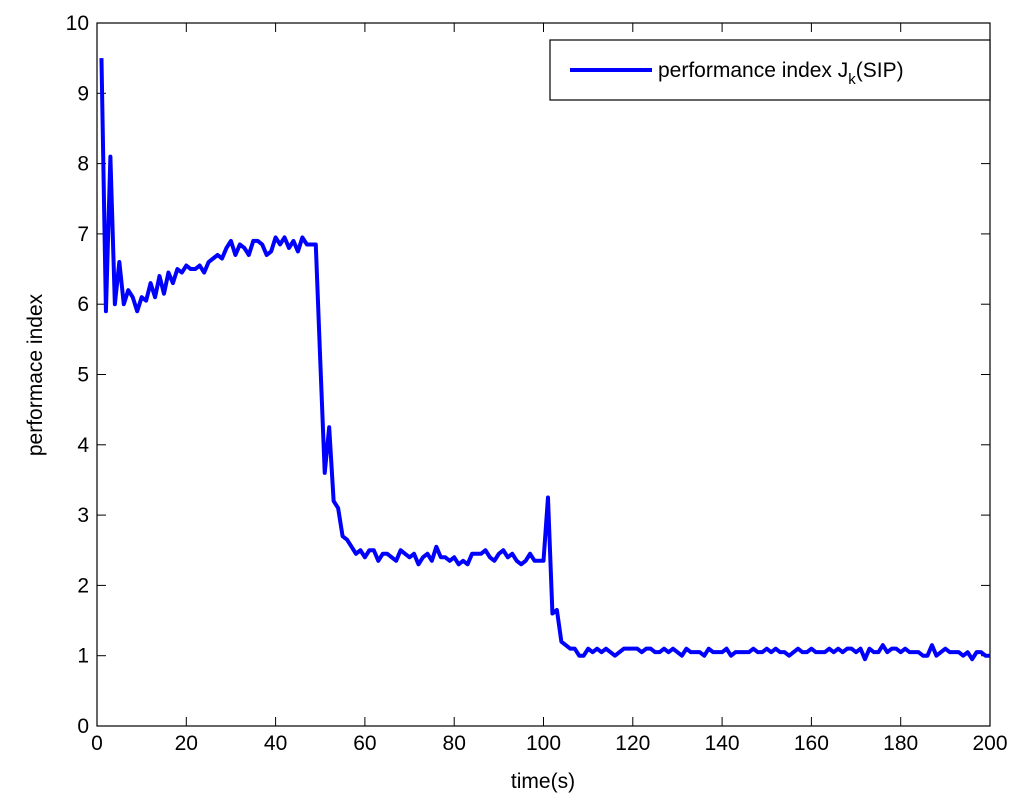 Image resolution: width=1024 pixels, height=810 pixels. What do you see at coordinates (275, 743) in the screenshot?
I see `x-tick-label: 40` at bounding box center [275, 743].